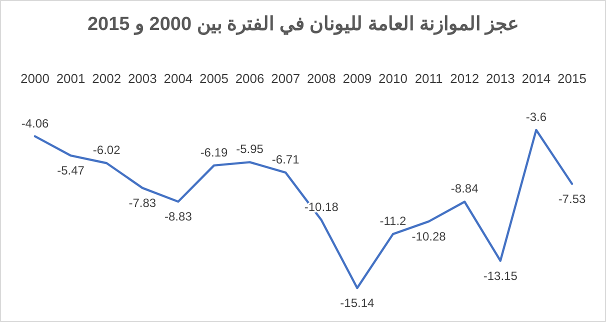  I want to click on data-label: -6.71, so click(286, 159).